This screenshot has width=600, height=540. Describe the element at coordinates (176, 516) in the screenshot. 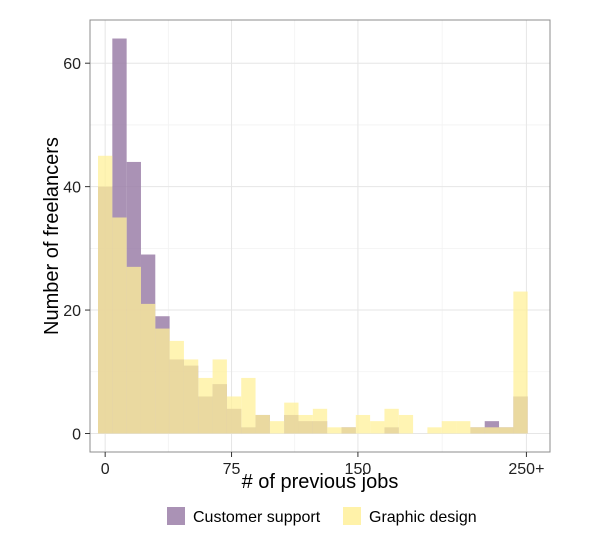

I see `legend-key-customer-support` at that location.